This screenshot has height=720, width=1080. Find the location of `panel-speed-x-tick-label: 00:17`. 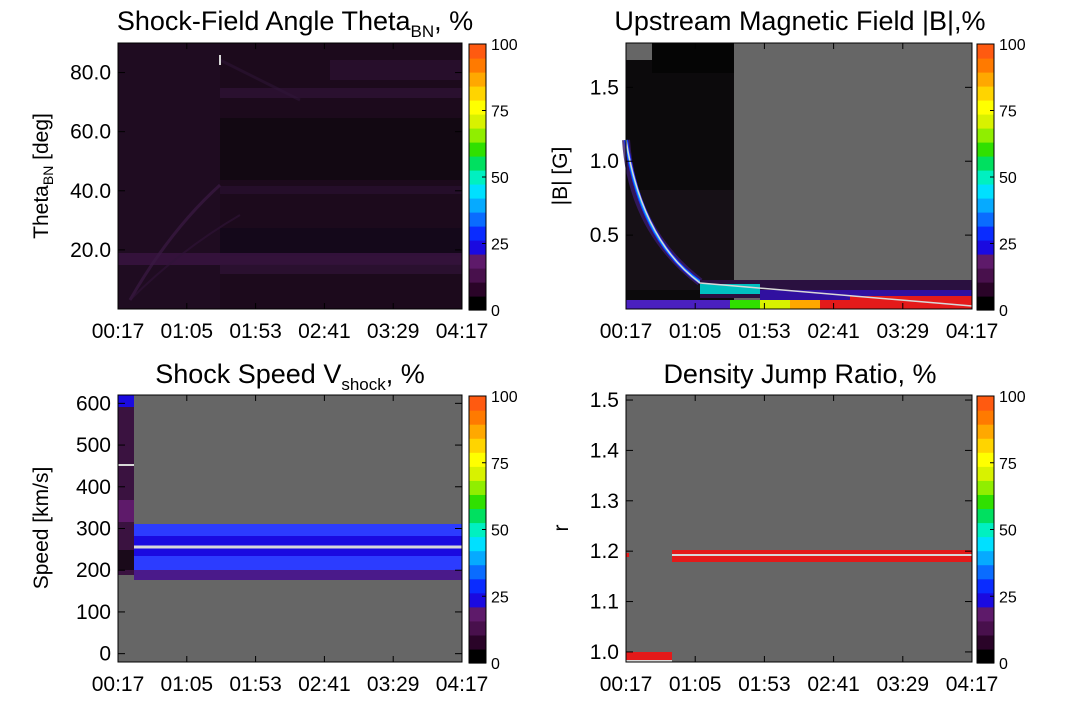

panel-speed-x-tick-label: 00:17 is located at coordinates (118, 684).